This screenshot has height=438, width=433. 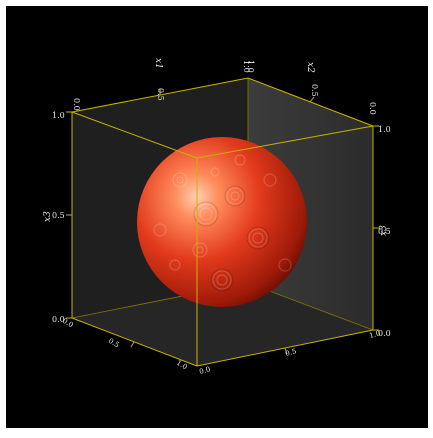 I want to click on x3-right-tick-2: 1.0, so click(x=384, y=129).